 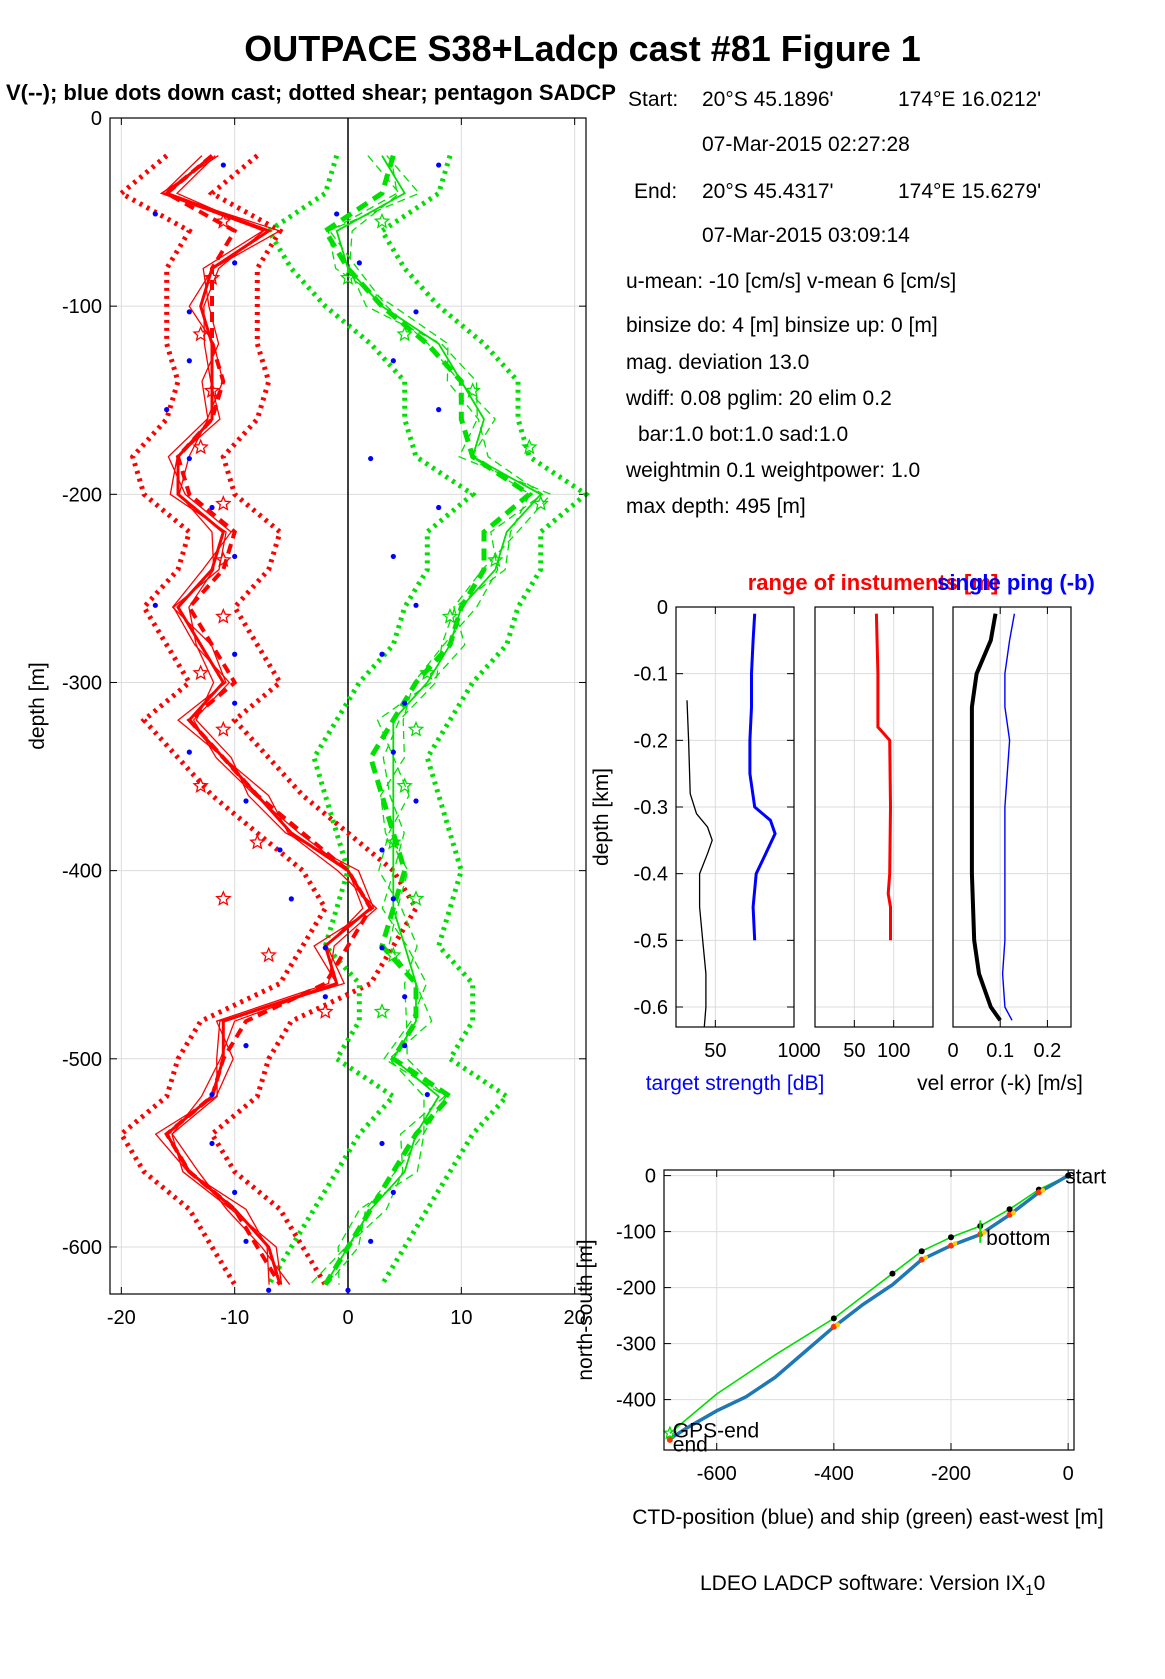 I want to click on end-lon: 174°E 15.6279', so click(x=970, y=191).